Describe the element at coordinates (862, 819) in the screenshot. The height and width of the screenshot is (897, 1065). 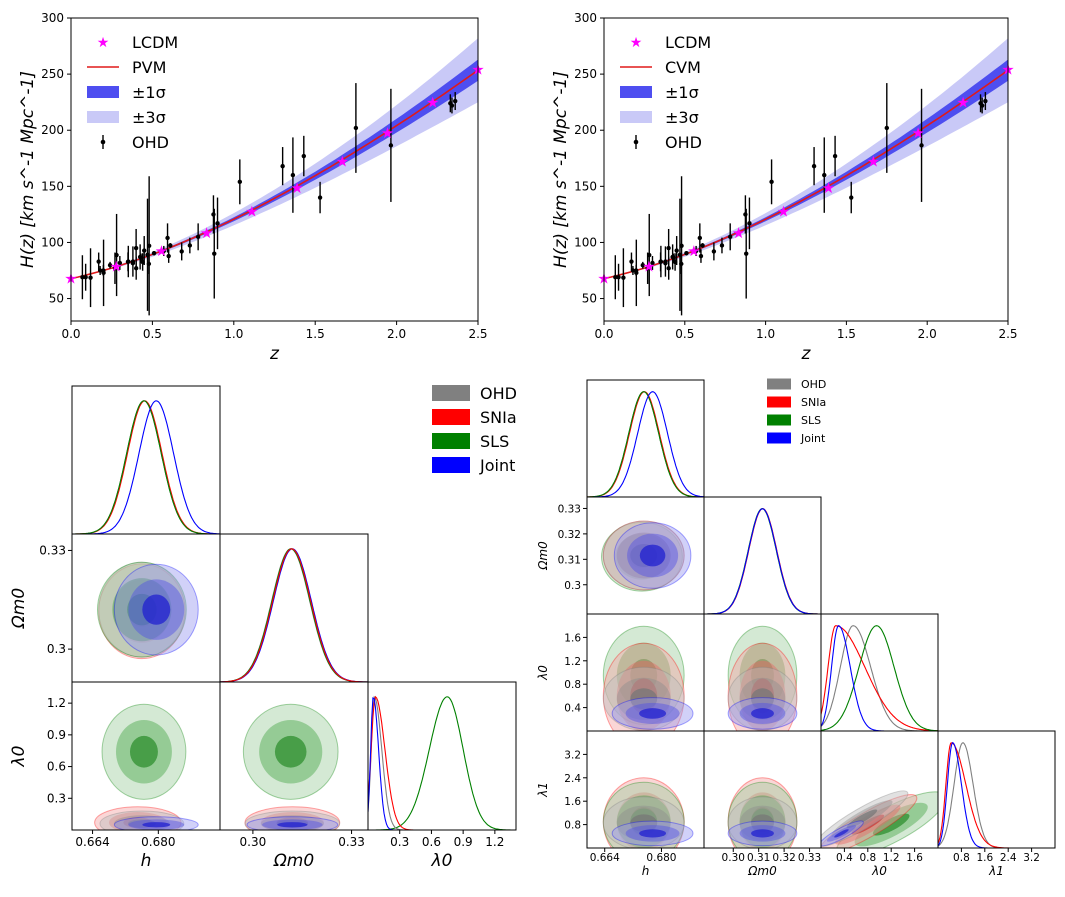
I see `contour-1sigma-ohd` at that location.